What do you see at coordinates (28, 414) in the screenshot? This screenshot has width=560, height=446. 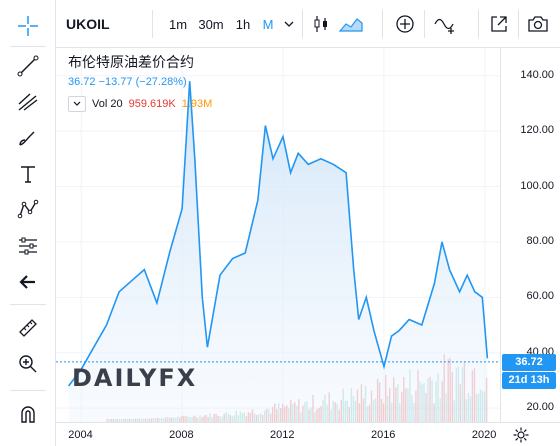 I see `magnet-icon` at bounding box center [28, 414].